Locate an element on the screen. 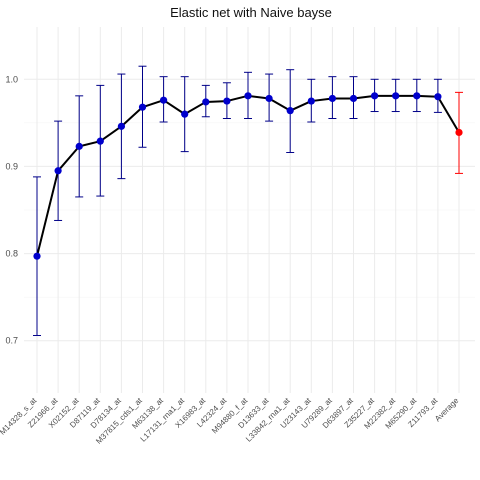 The image size is (480, 480). chart-title: Elastic net with Naive bayse is located at coordinates (251, 12).